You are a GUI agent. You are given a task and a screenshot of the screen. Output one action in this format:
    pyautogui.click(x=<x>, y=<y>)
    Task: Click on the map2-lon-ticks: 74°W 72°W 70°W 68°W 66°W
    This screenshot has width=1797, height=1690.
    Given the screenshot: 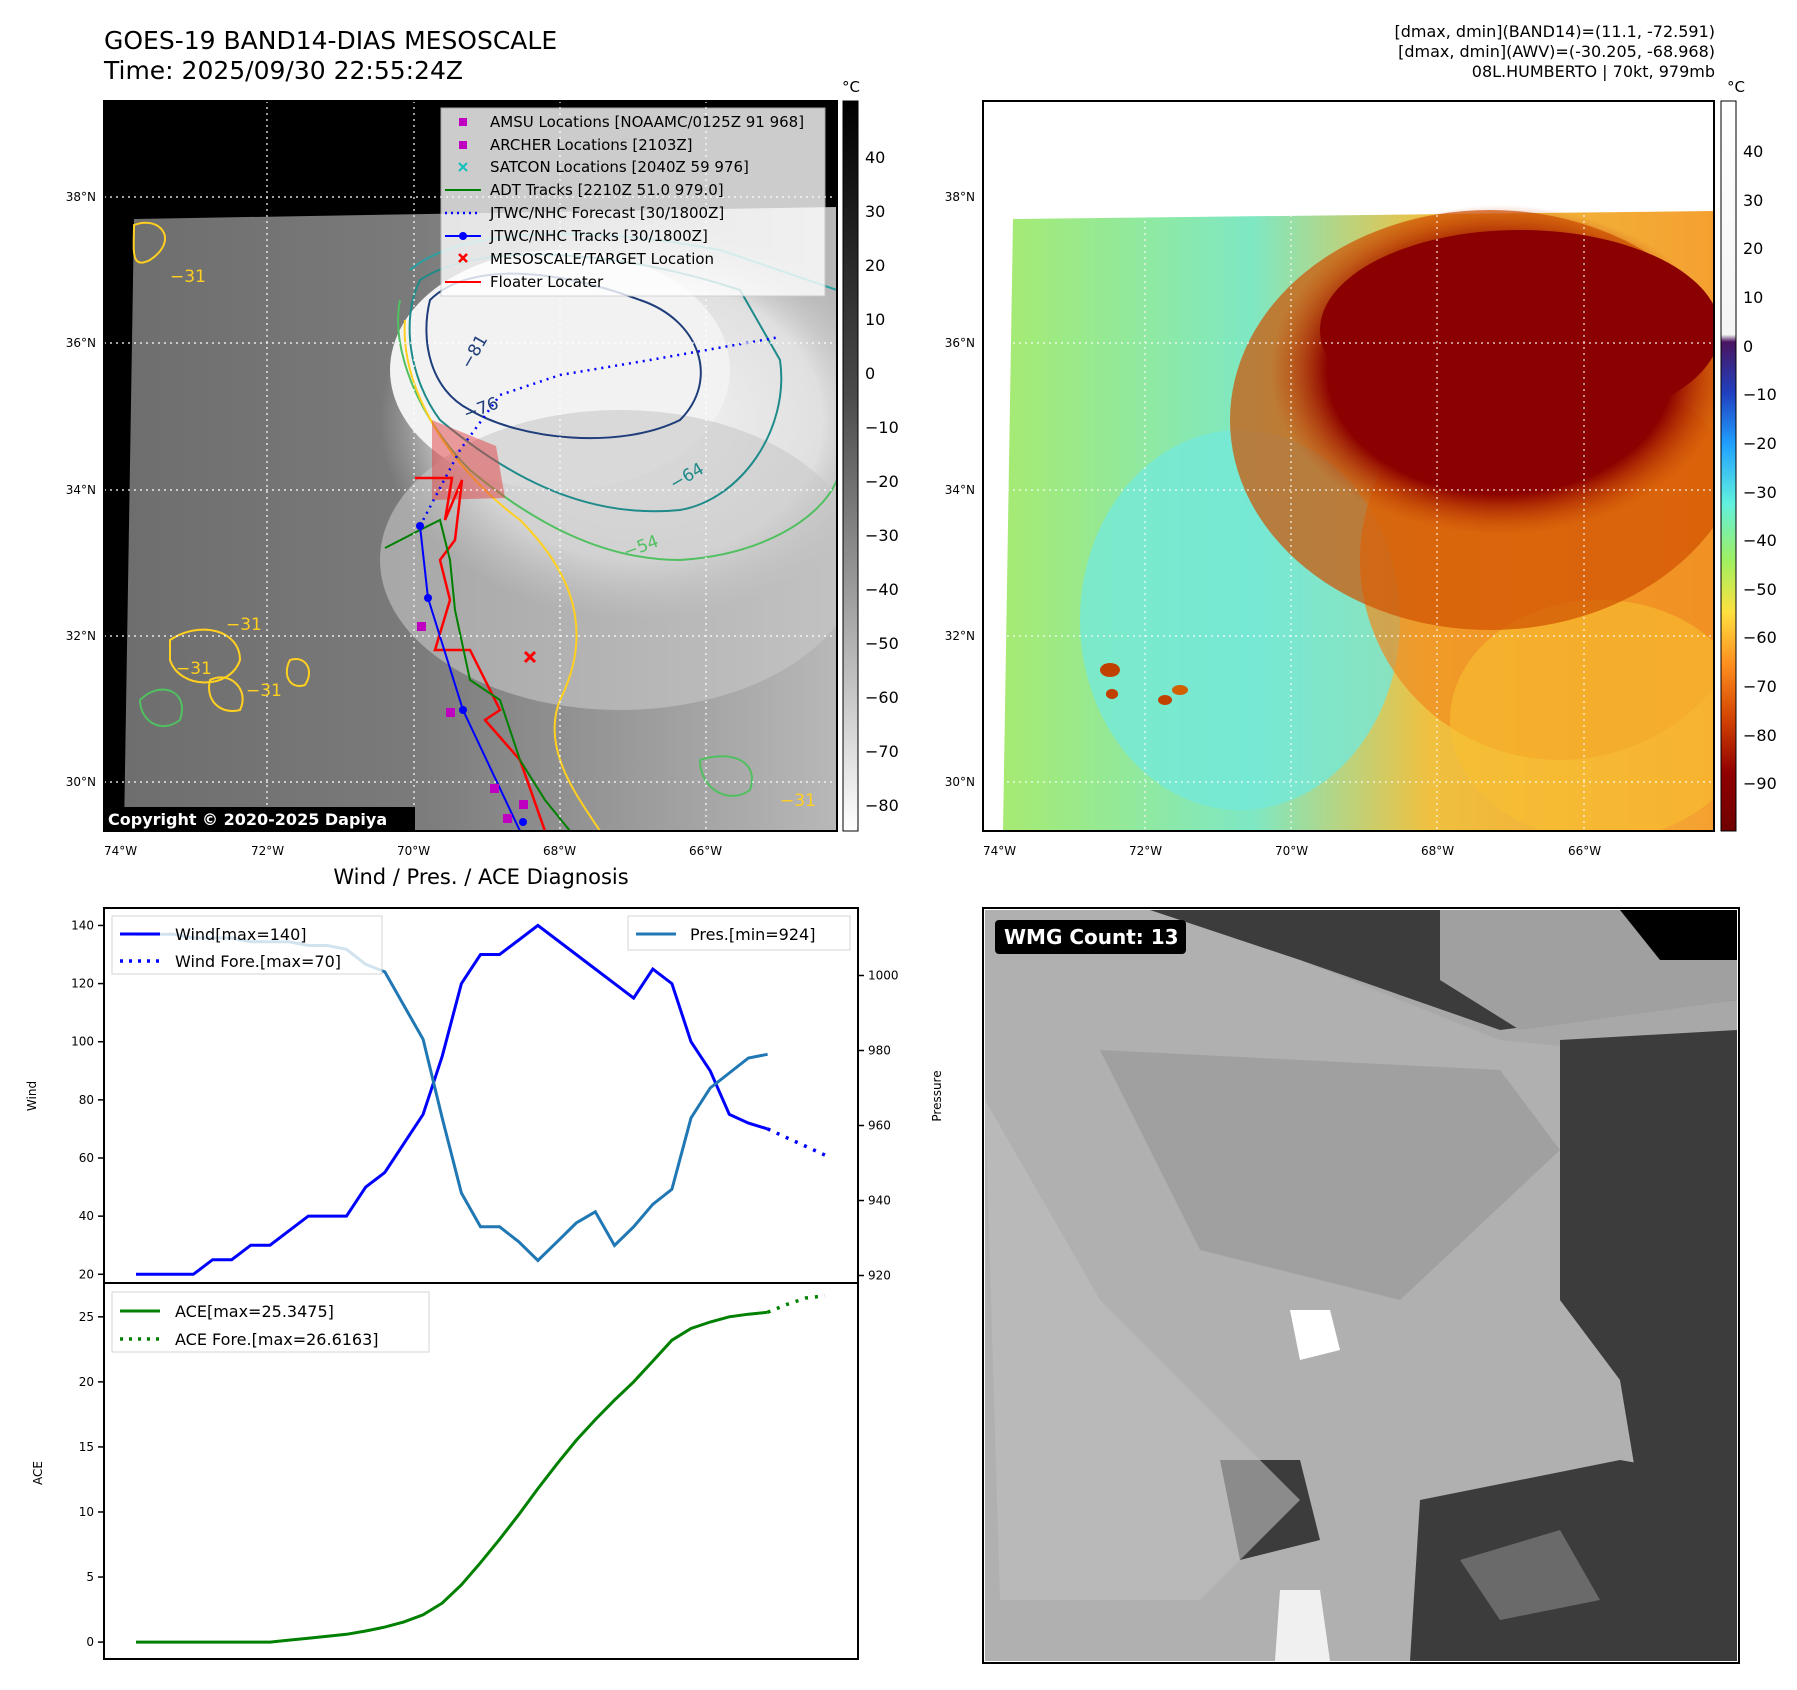 What is the action you would take?
    pyautogui.click(x=1292, y=851)
    